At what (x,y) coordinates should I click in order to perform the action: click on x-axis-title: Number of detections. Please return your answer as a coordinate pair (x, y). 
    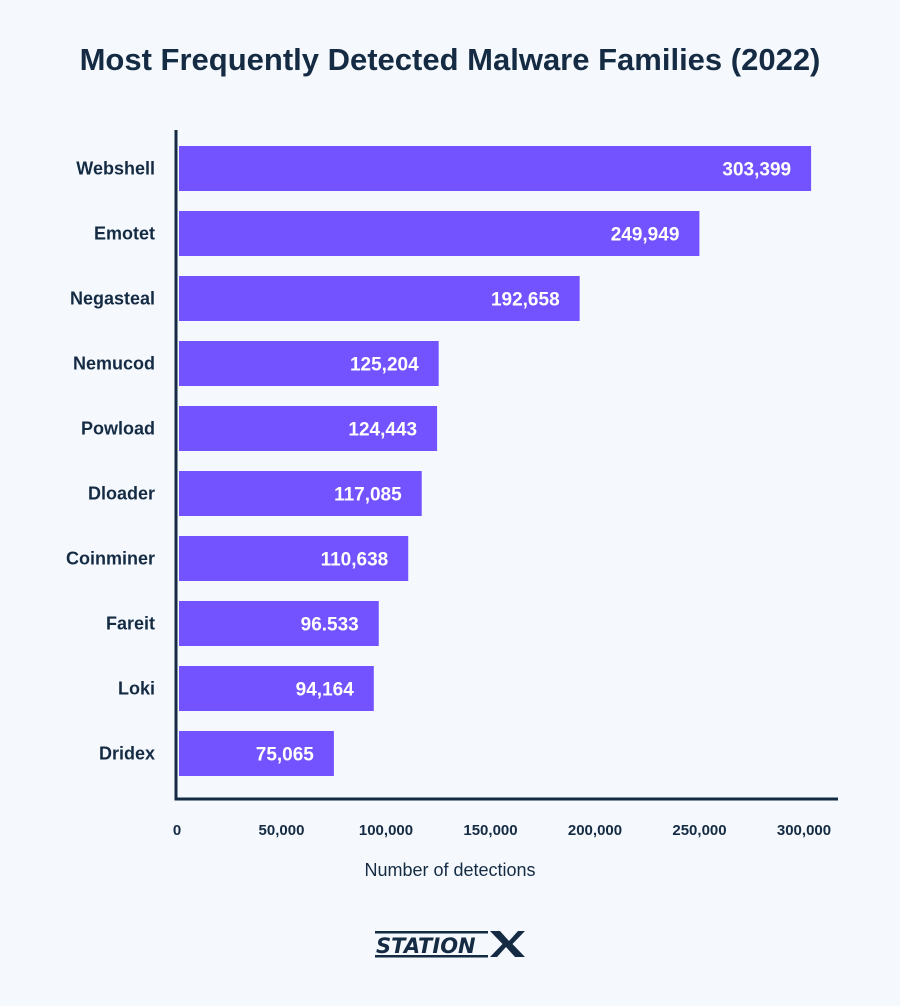
    Looking at the image, I should click on (450, 870).